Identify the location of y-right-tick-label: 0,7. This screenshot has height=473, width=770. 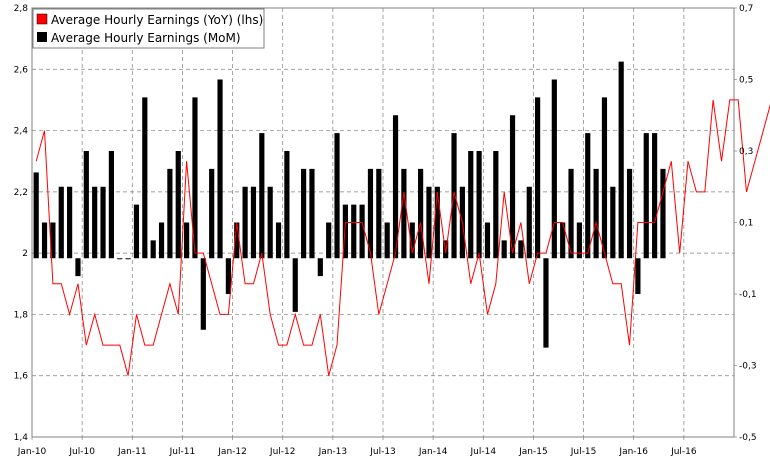
(746, 9).